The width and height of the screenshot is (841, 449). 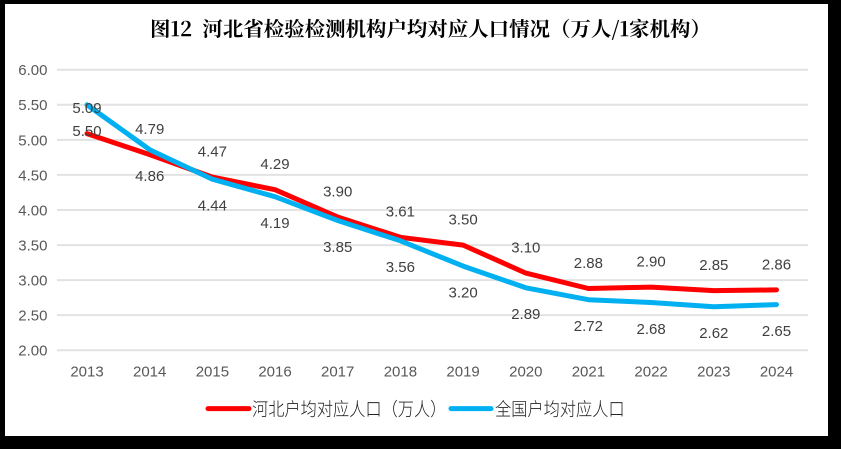 I want to click on svg-text: 2017, so click(x=337, y=372).